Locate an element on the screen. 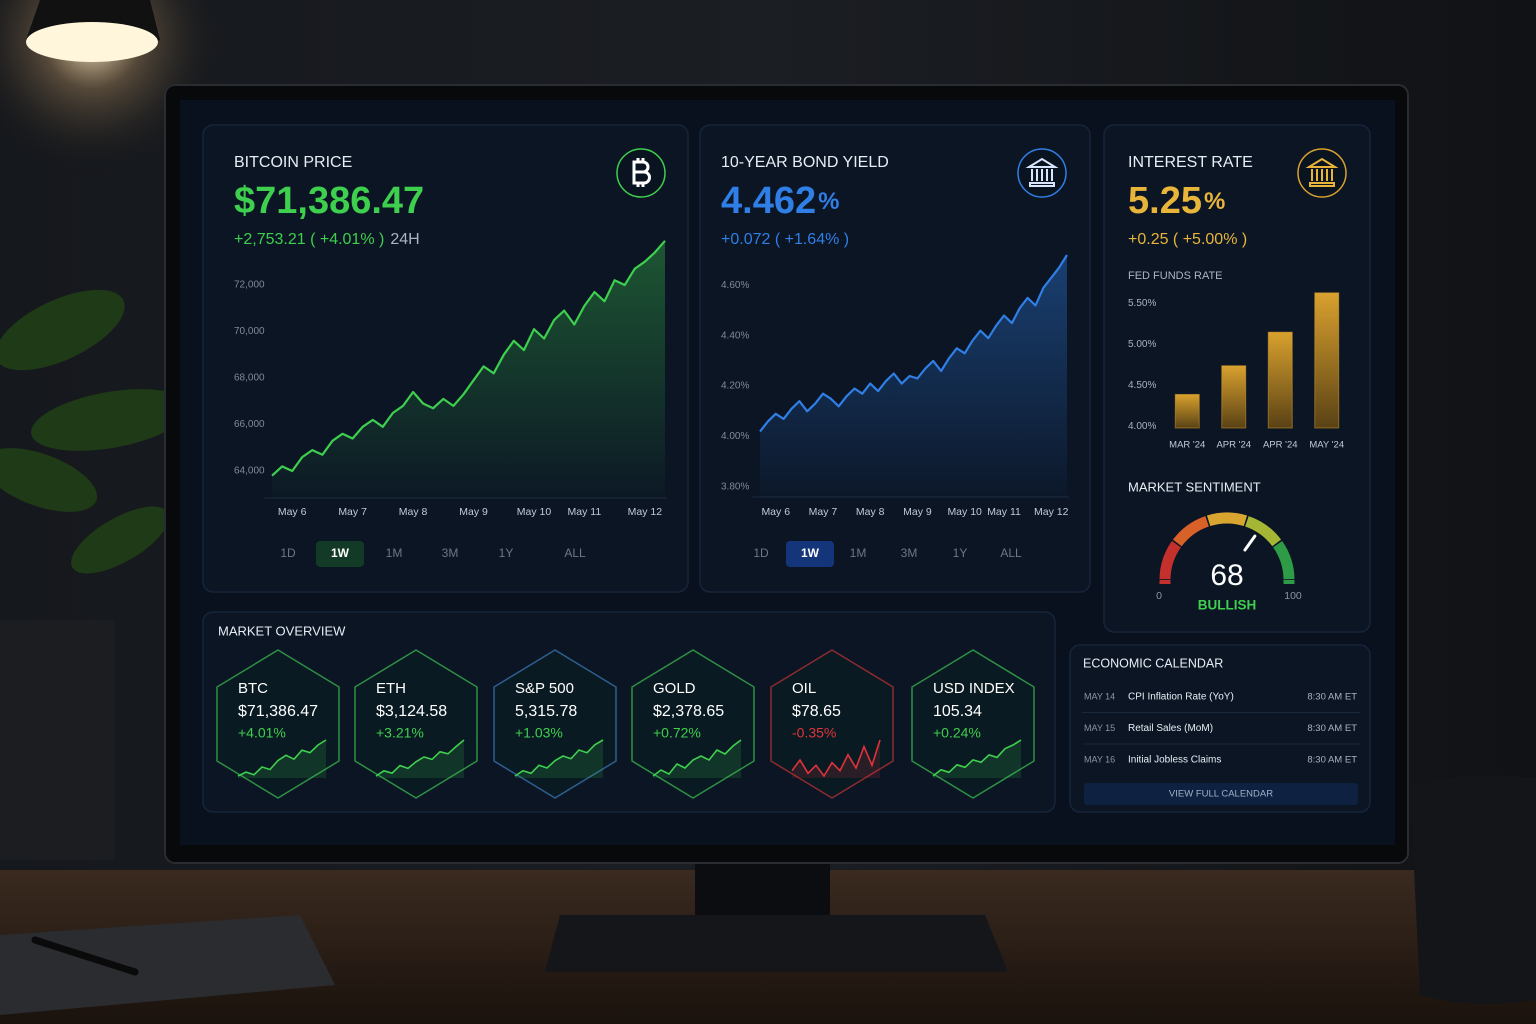 This screenshot has width=1536, height=1024. change: +0.072 ( +1.64% ) is located at coordinates (785, 239).